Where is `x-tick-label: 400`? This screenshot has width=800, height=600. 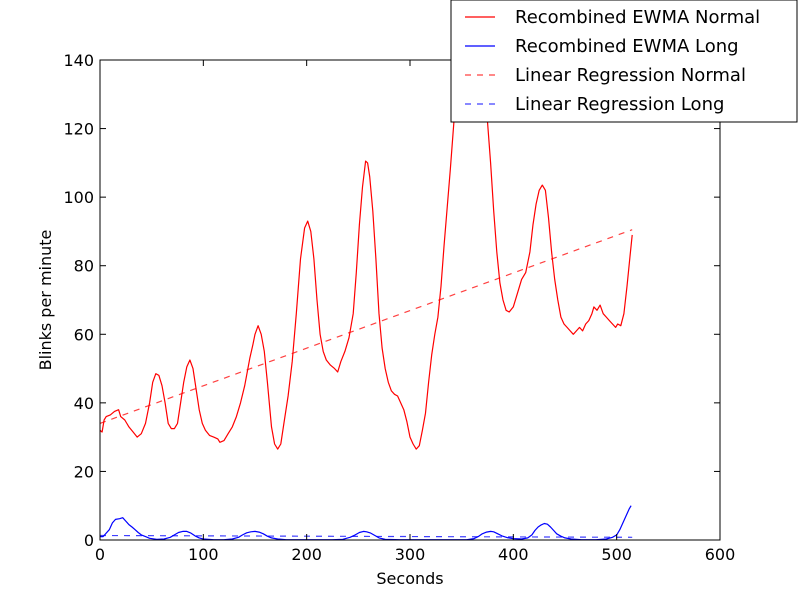
x-tick-label: 400 is located at coordinates (513, 554).